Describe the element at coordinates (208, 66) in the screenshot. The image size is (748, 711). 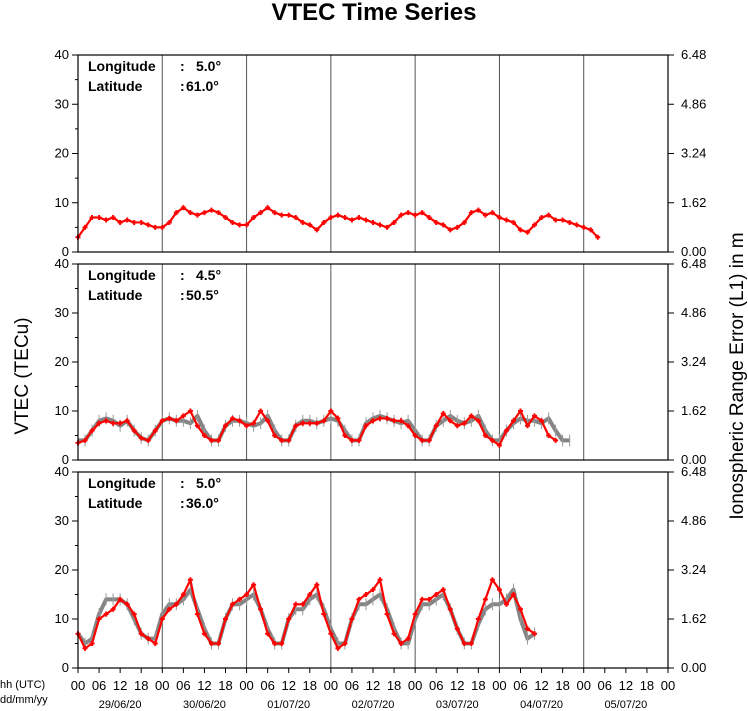
I see `longitude-value: 5.0°` at that location.